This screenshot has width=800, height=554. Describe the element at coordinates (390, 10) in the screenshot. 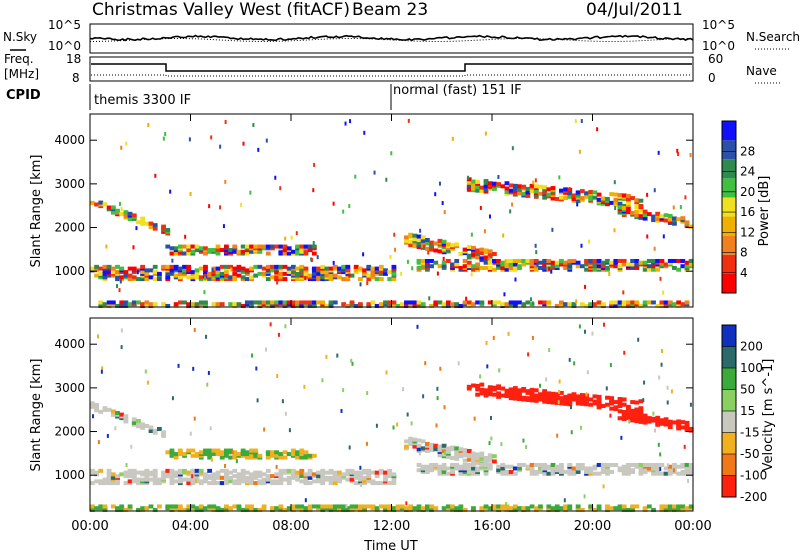

I see `beam-label: Beam 23` at that location.